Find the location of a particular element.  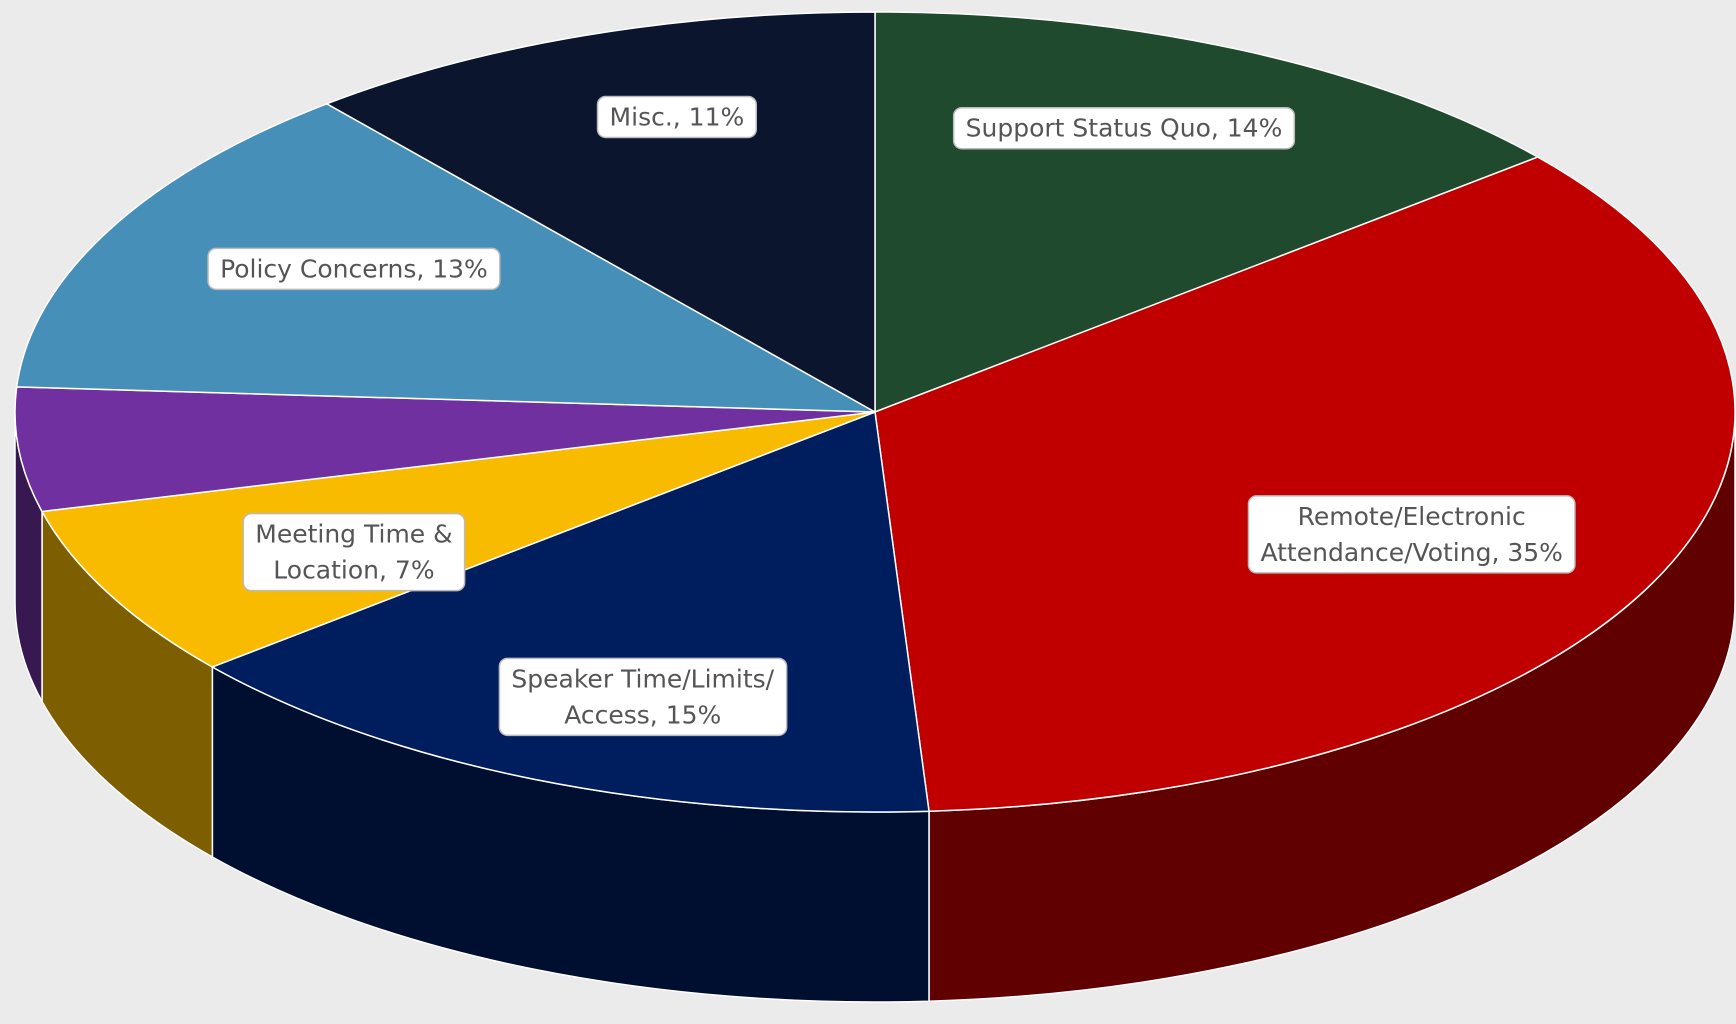

data-label: Speaker Time/Limits/Access, 15% is located at coordinates (643, 697).